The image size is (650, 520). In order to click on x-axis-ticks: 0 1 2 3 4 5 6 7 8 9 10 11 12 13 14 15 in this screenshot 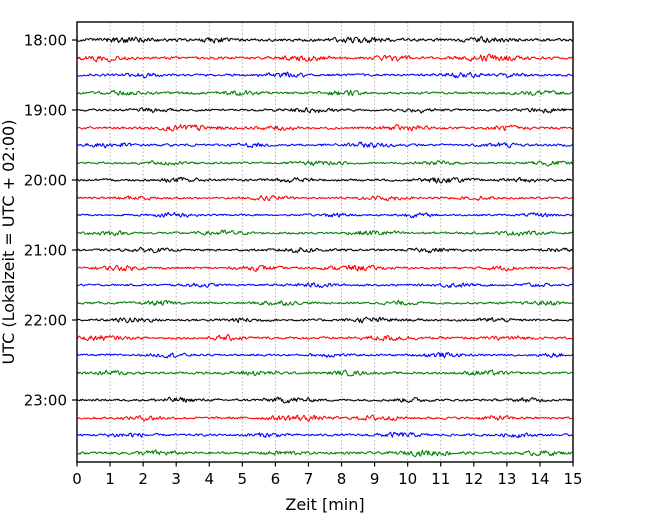, I will do `click(327, 475)`.